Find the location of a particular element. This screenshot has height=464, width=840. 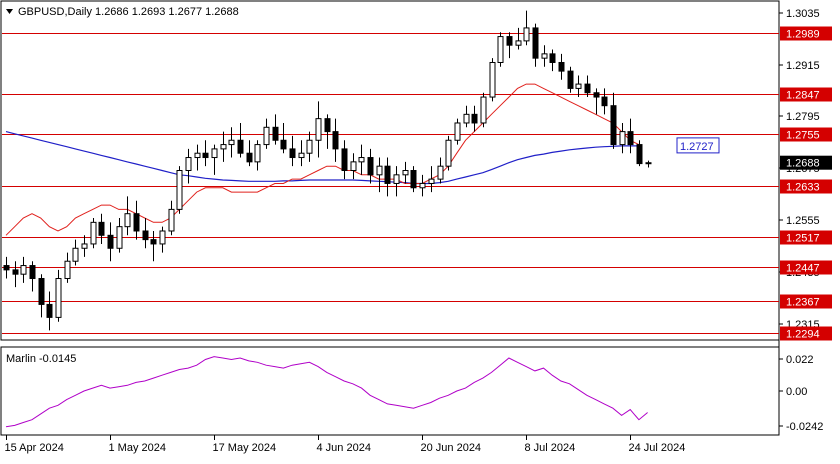

level-tag-text: 1.2755 is located at coordinates (803, 136).